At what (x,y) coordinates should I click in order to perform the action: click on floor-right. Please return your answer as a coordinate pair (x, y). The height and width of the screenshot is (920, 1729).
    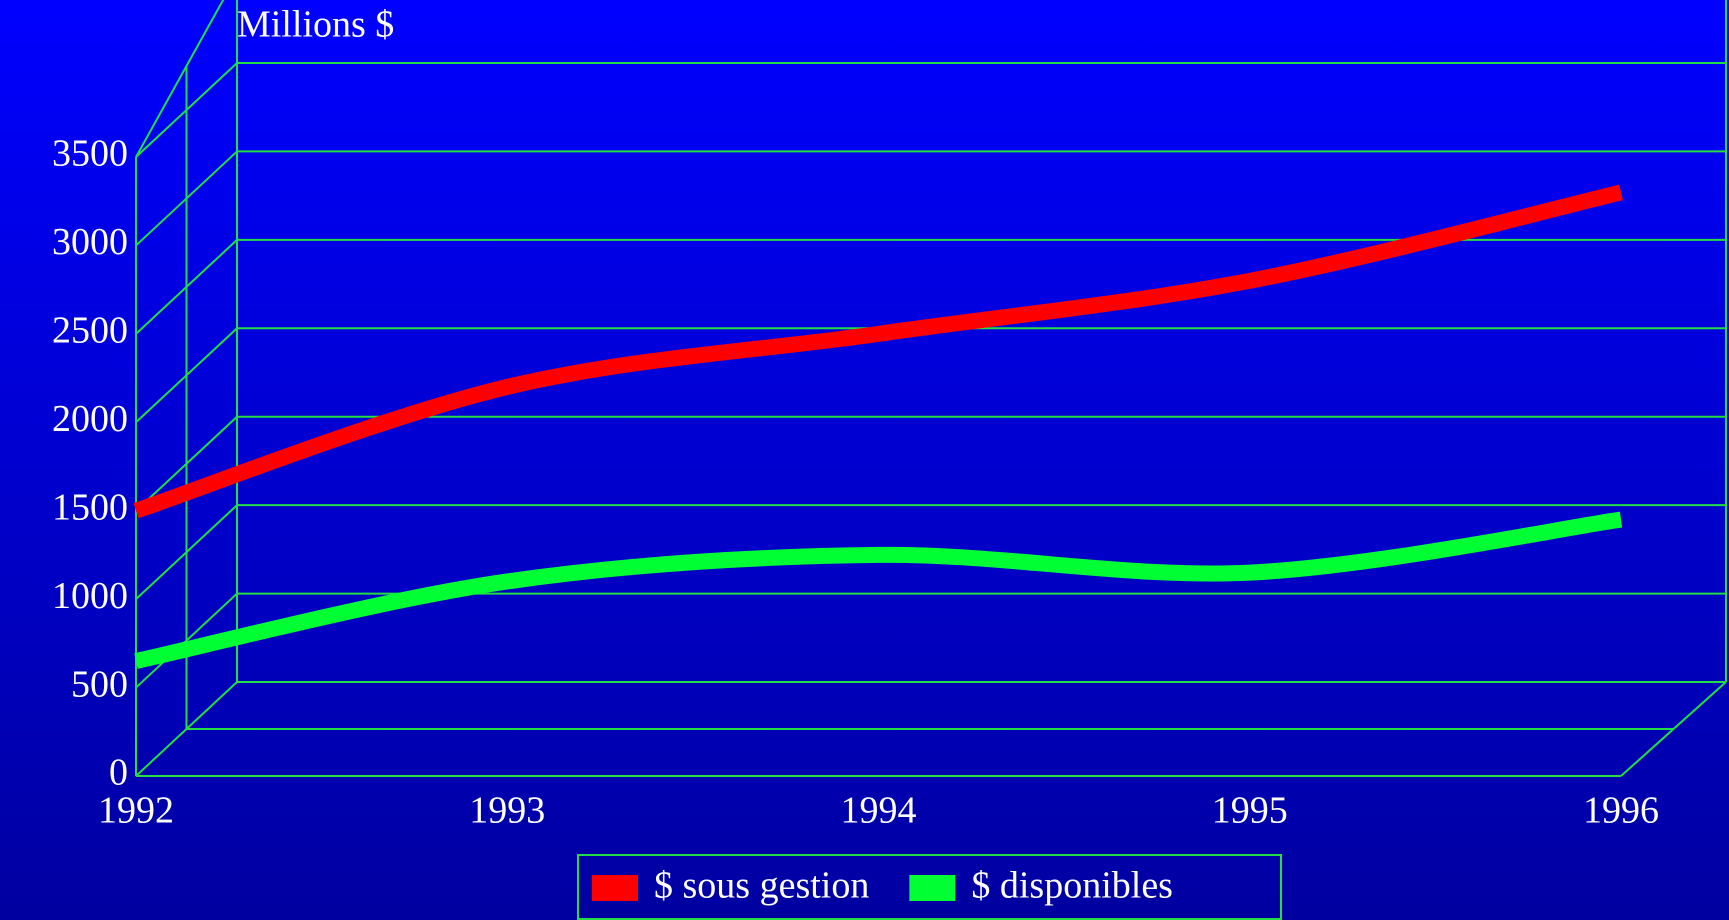
    Looking at the image, I should click on (1673, 729).